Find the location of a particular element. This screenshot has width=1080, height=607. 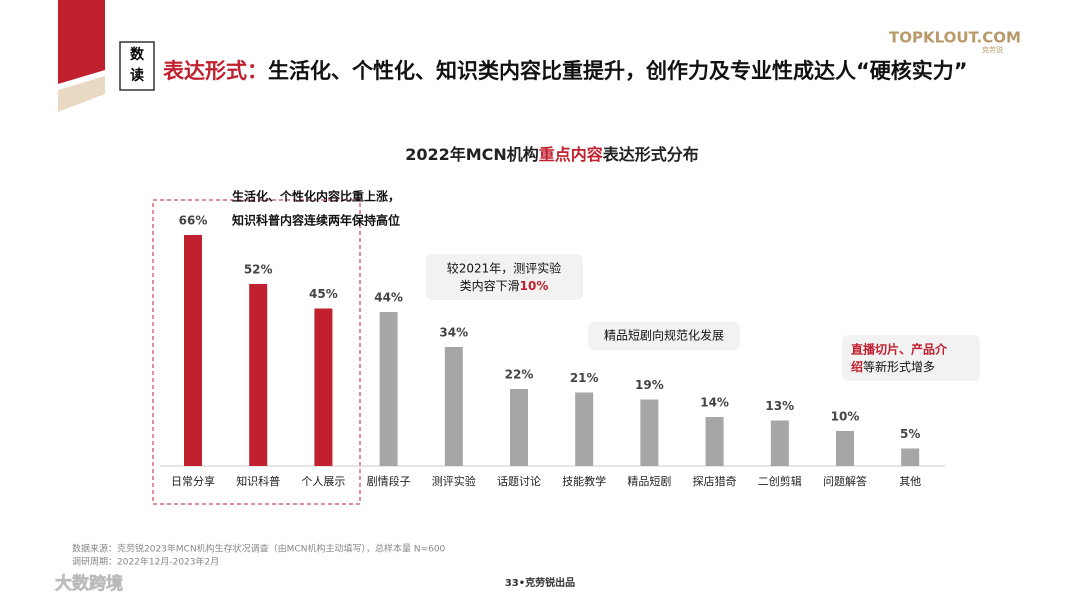

annotation: 类内容下滑10% is located at coordinates (504, 285).